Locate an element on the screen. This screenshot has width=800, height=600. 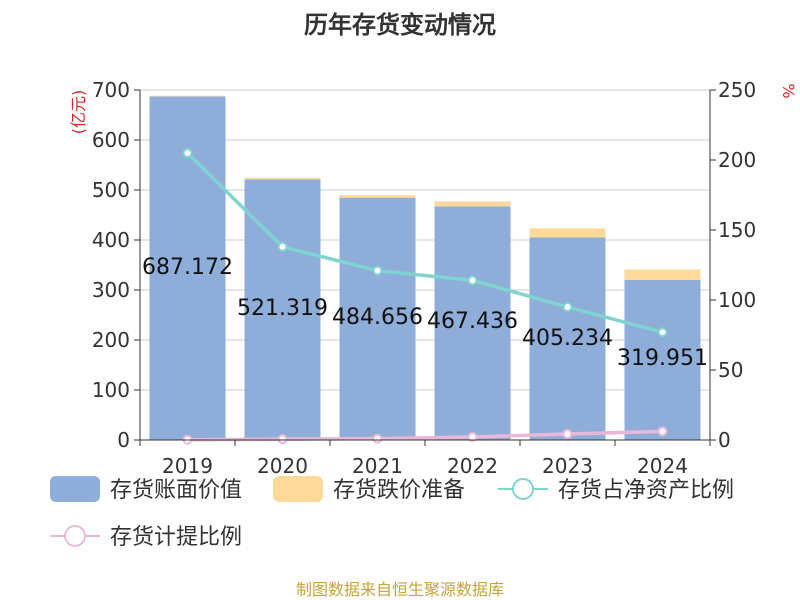
legend-label: 存货跌价准备 is located at coordinates (399, 490).